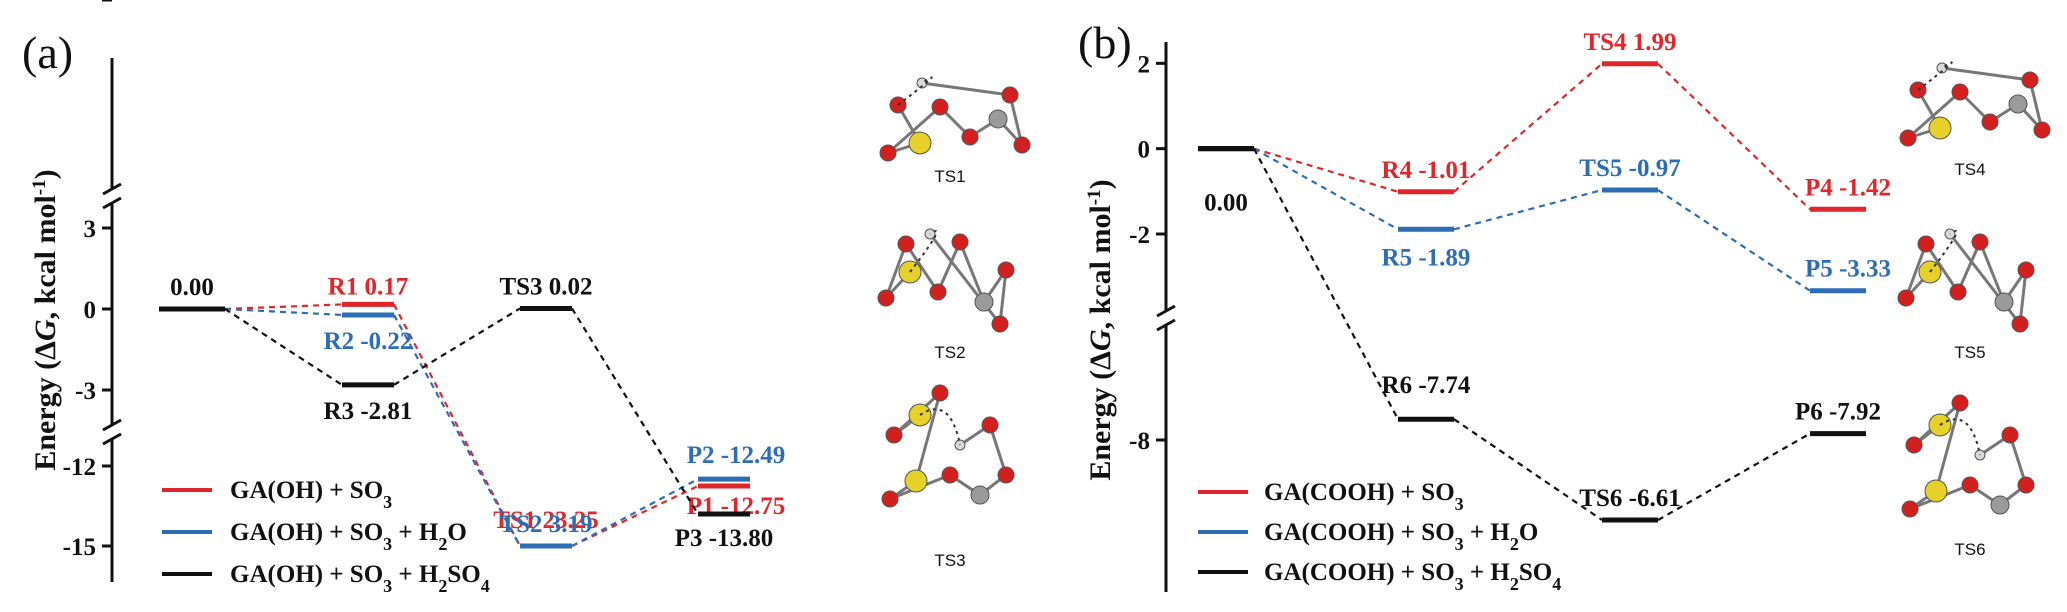 This screenshot has width=2067, height=612. What do you see at coordinates (1426, 170) in the screenshot?
I see `state-label-r4: R4 -1.01` at bounding box center [1426, 170].